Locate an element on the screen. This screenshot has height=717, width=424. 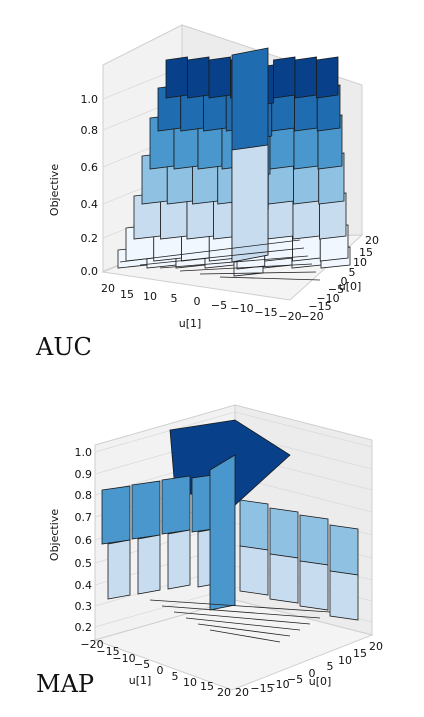
map-u0-tick-label: −5 is located at coordinates (295, 679).